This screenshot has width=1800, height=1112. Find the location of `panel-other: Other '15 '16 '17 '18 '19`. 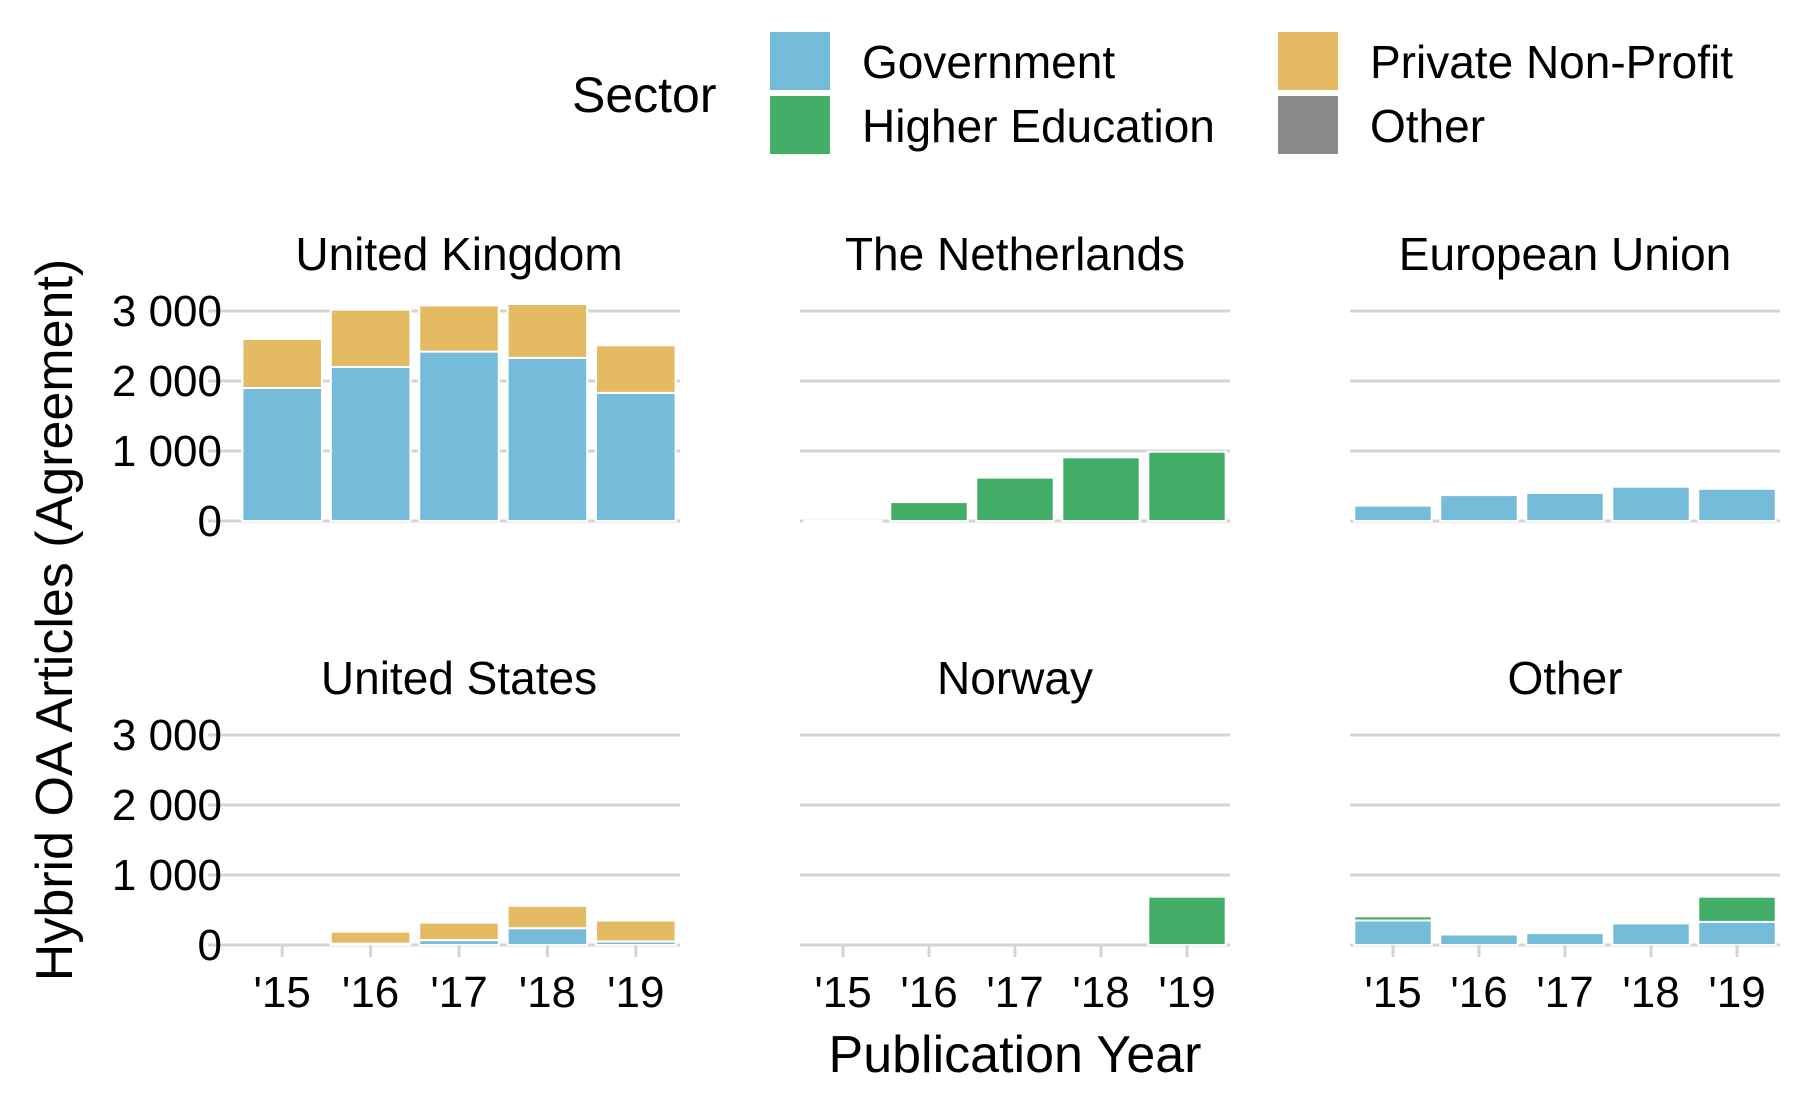

panel-other: Other '15 '16 '17 '18 '19 is located at coordinates (1565, 834).